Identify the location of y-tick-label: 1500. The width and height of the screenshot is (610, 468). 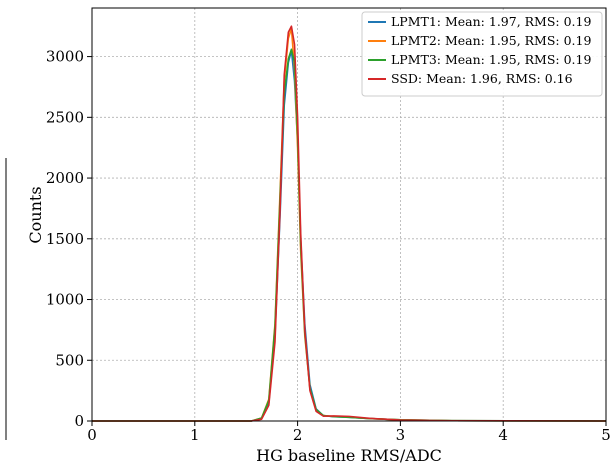
(65, 239).